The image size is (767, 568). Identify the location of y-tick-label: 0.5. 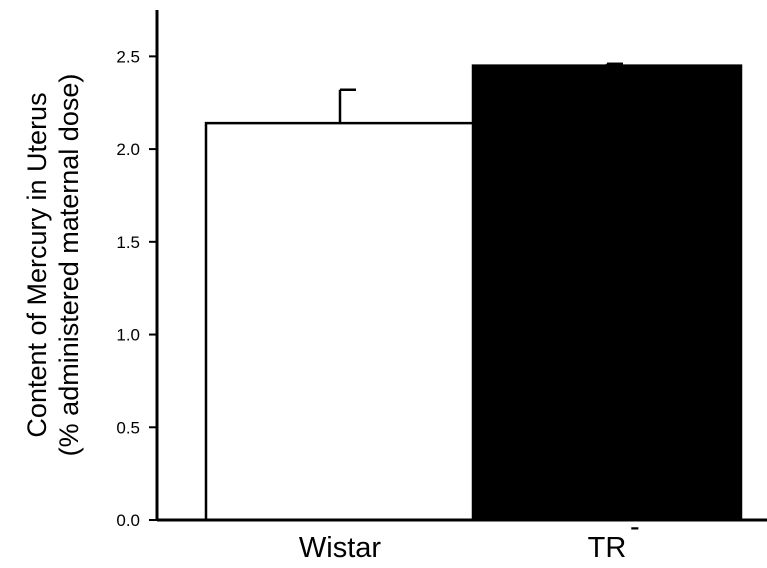
(128, 427).